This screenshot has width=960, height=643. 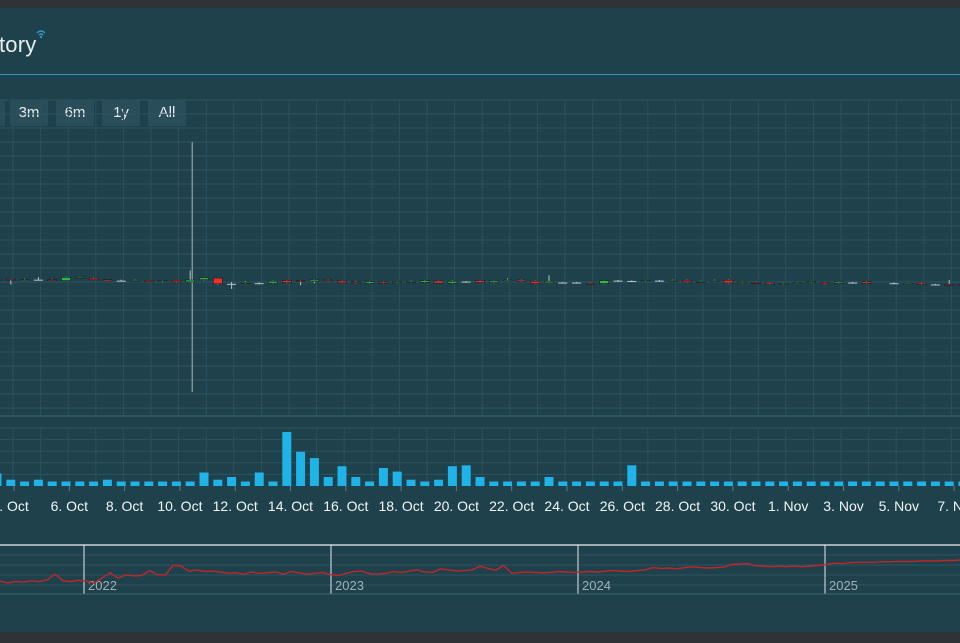 What do you see at coordinates (843, 506) in the screenshot?
I see `x-tick-label: 3. Nov` at bounding box center [843, 506].